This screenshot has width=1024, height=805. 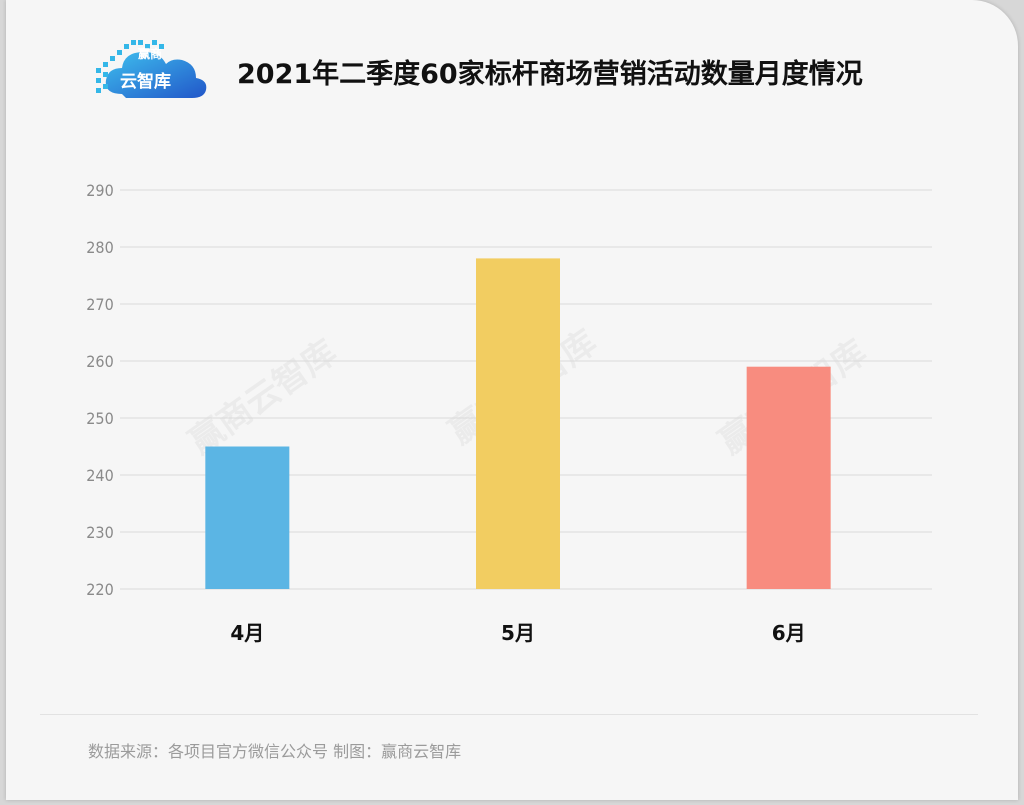 What do you see at coordinates (518, 633) in the screenshot?
I see `x-category-label: 5月` at bounding box center [518, 633].